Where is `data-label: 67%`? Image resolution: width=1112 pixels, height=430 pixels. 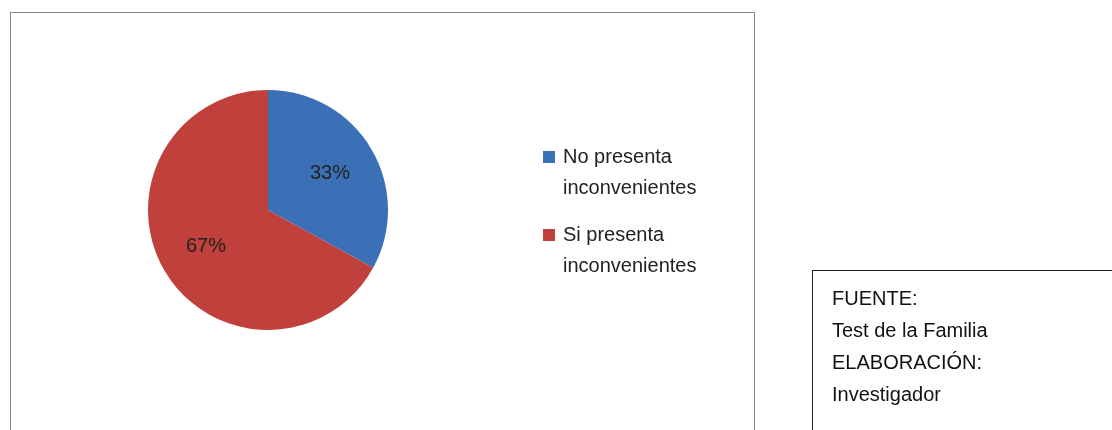 data-label: 67% is located at coordinates (206, 244).